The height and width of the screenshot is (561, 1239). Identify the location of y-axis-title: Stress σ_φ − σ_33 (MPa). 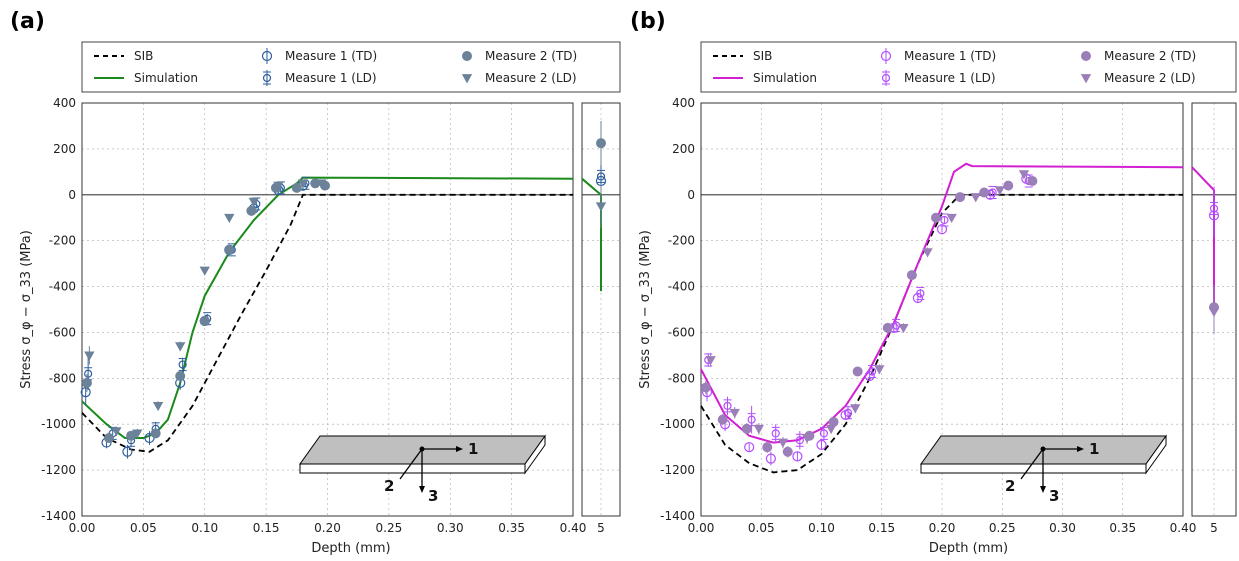
(645, 309).